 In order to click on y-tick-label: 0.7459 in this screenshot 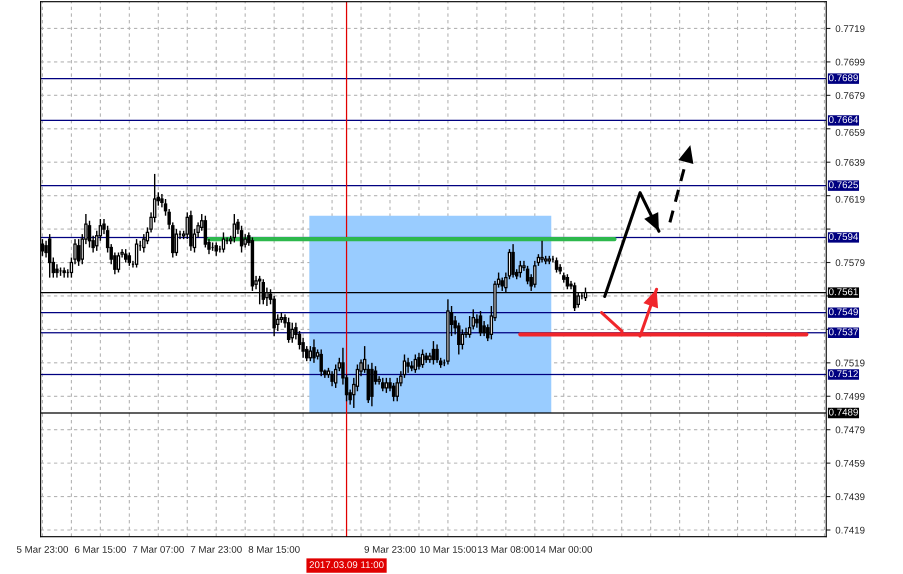, I will do `click(850, 463)`.